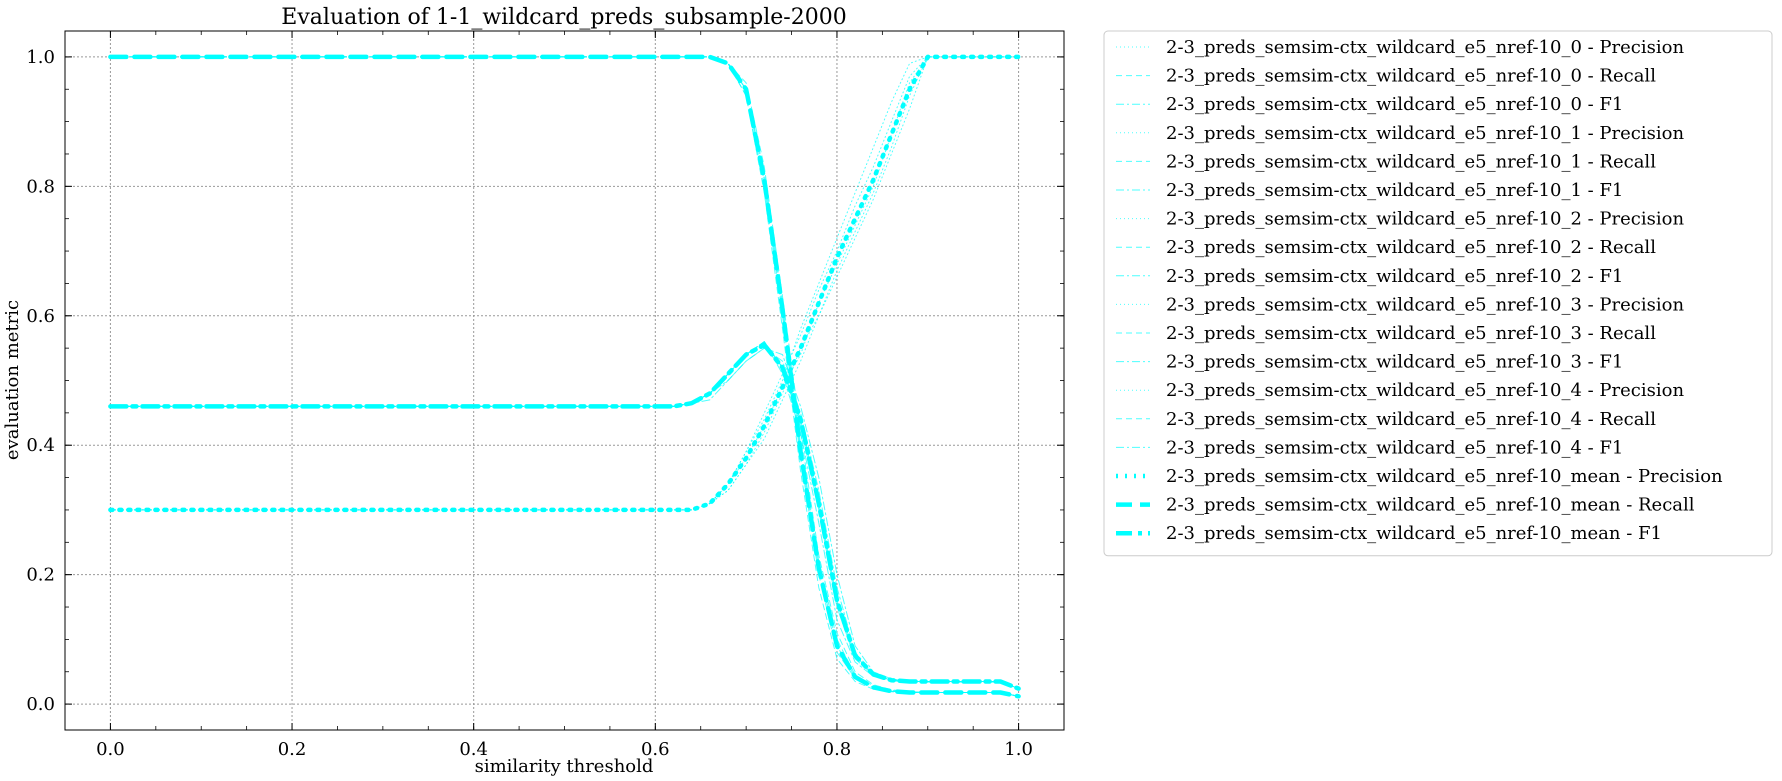  Describe the element at coordinates (110, 749) in the screenshot. I see `x-tick-label: 0.0` at that location.